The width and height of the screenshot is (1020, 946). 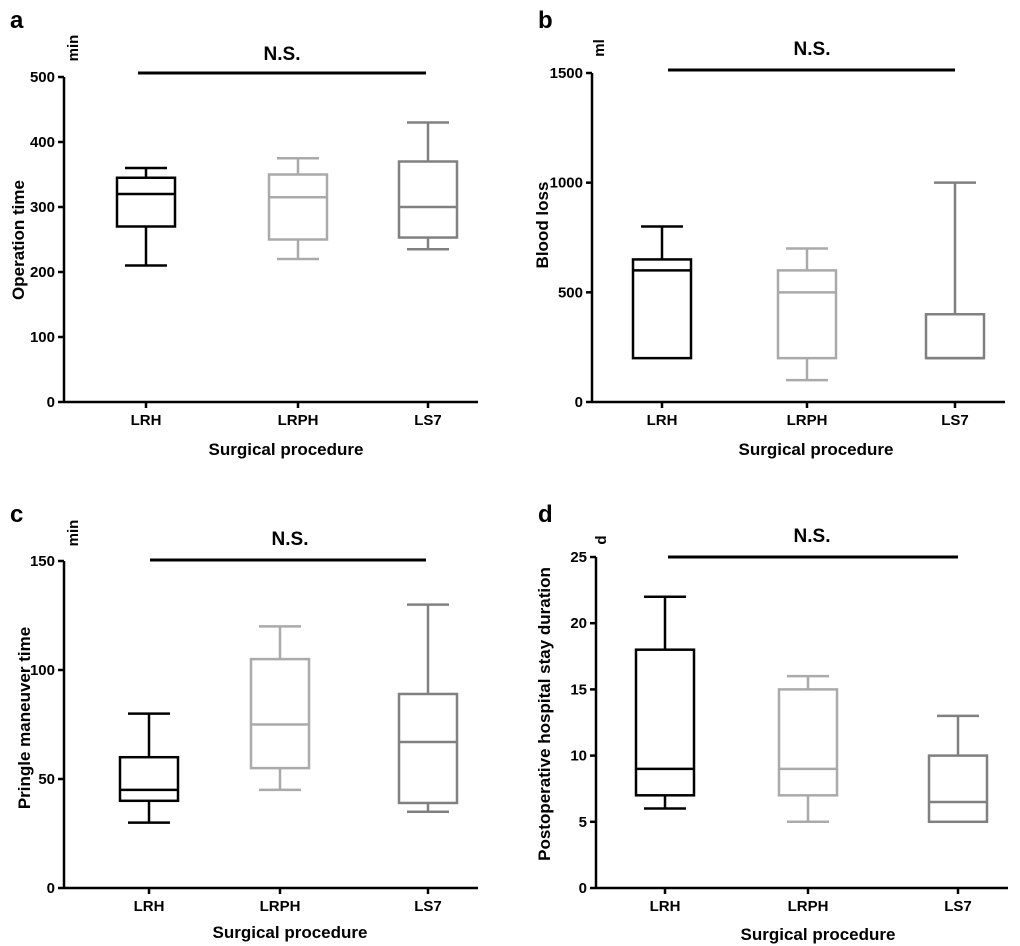 What do you see at coordinates (42, 207) in the screenshot?
I see `y-tick-label: 300` at bounding box center [42, 207].